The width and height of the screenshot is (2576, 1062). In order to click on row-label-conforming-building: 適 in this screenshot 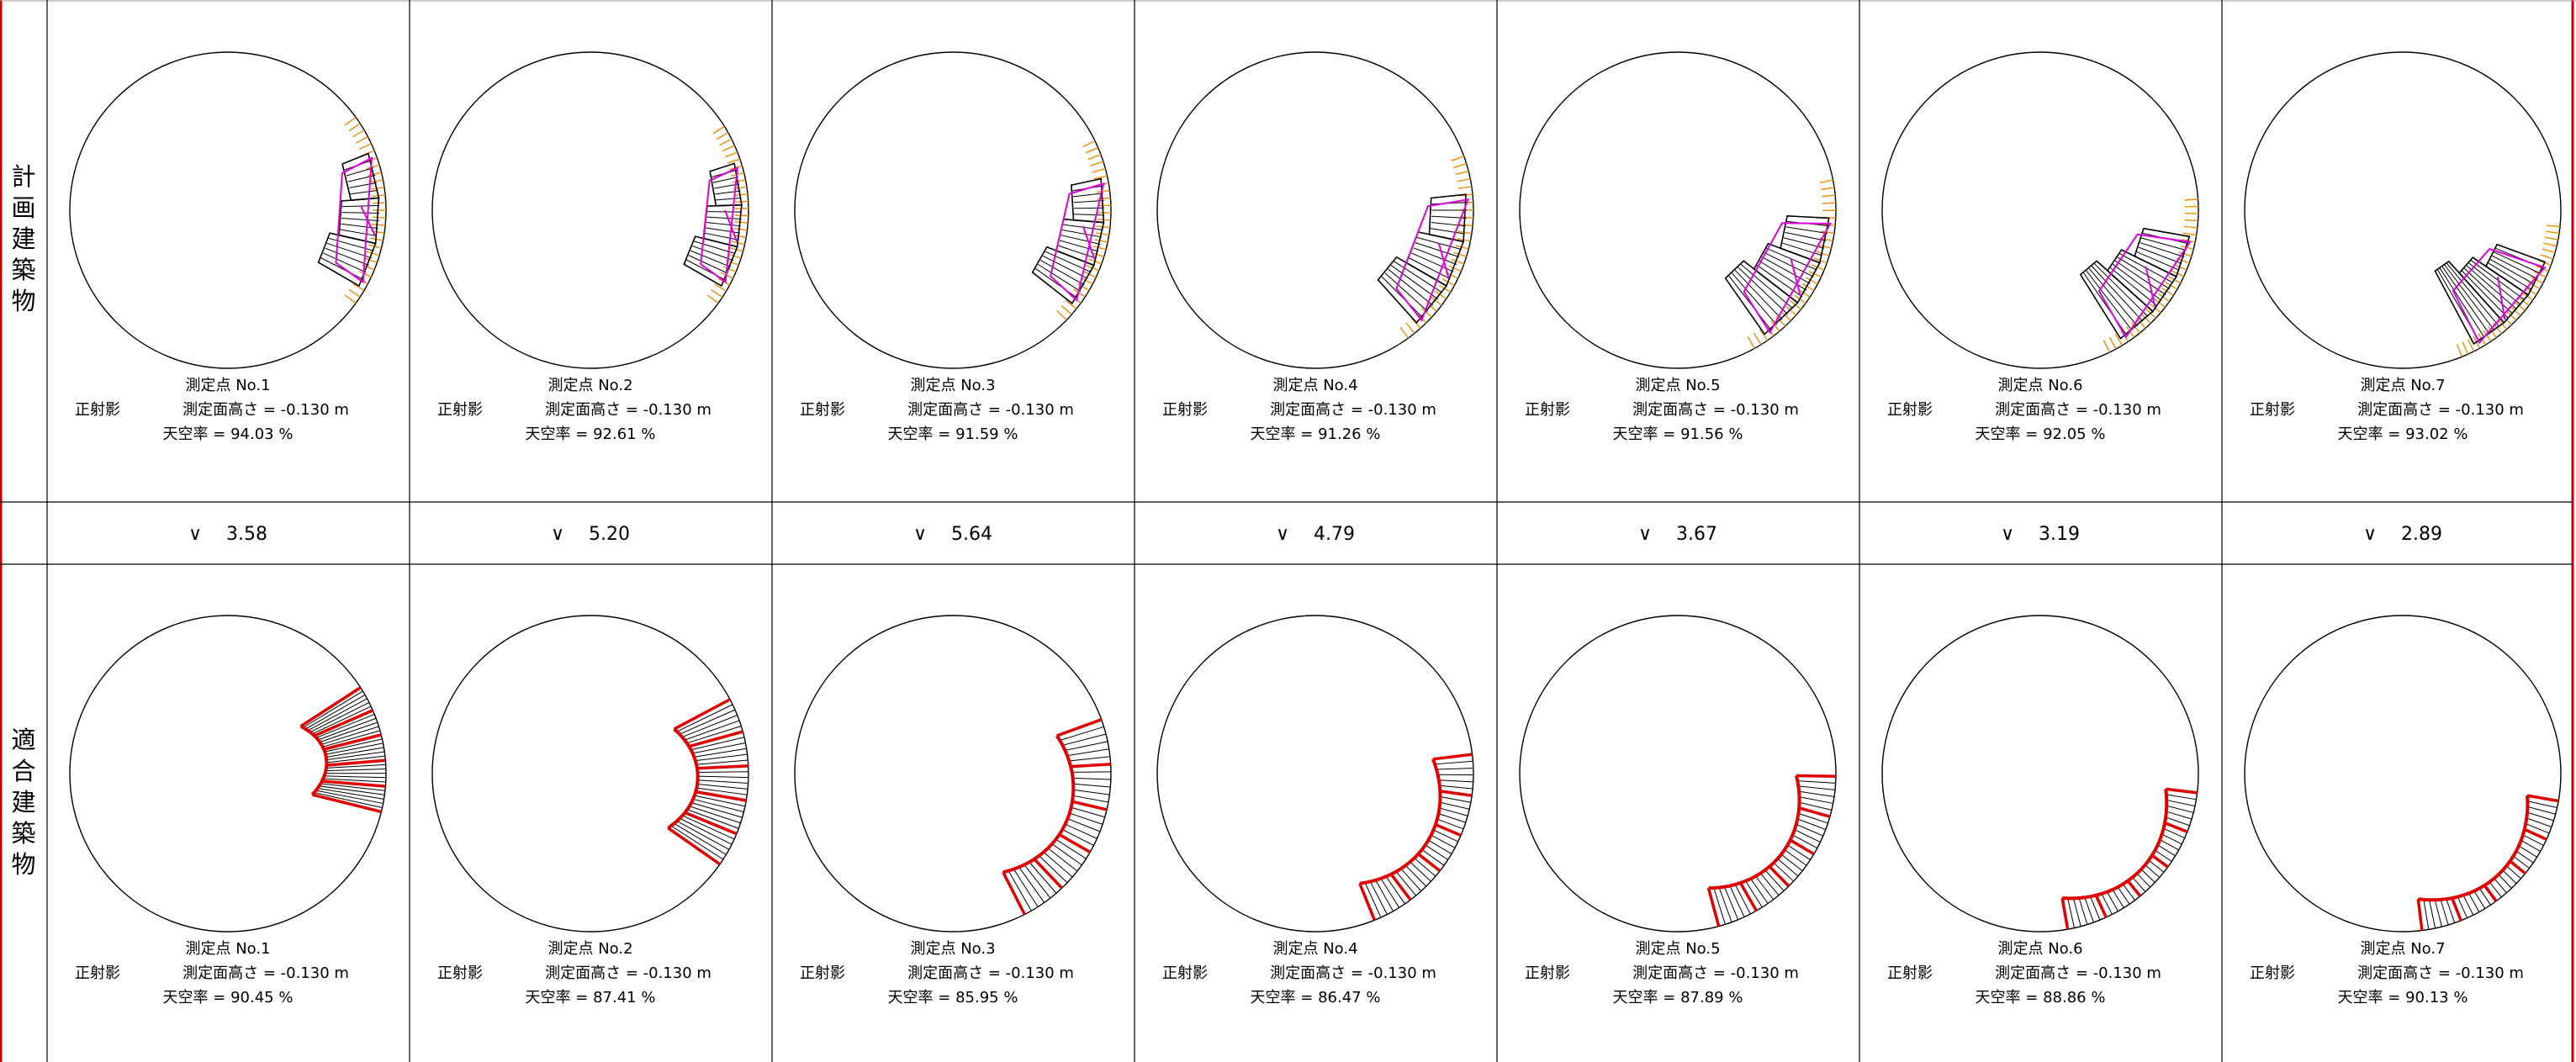, I will do `click(23, 740)`.